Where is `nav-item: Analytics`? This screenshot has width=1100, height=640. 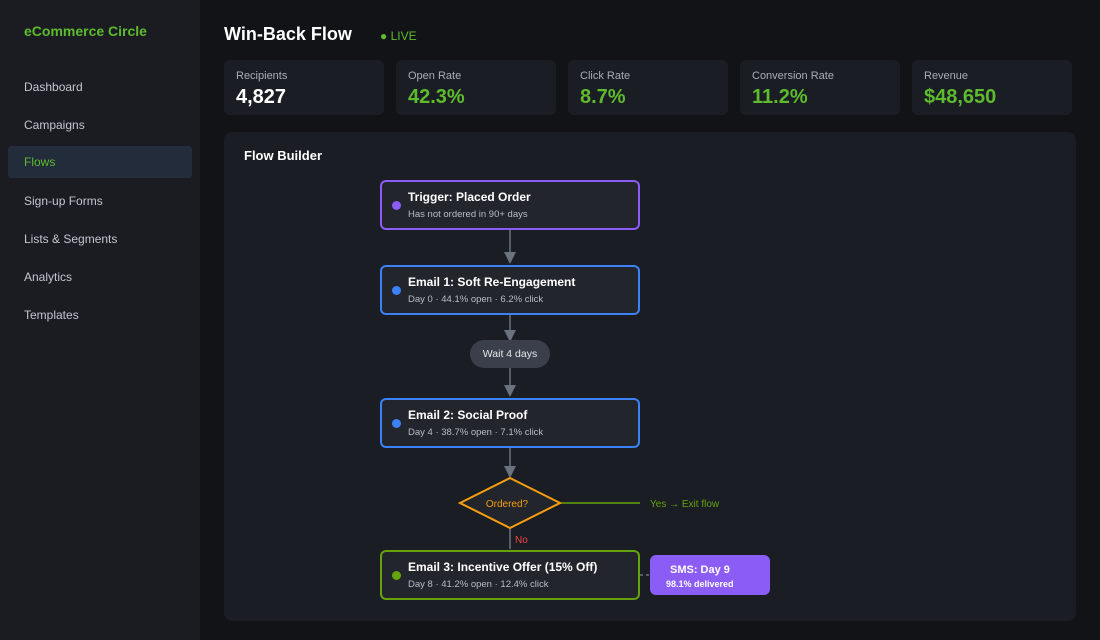
nav-item: Analytics is located at coordinates (48, 277).